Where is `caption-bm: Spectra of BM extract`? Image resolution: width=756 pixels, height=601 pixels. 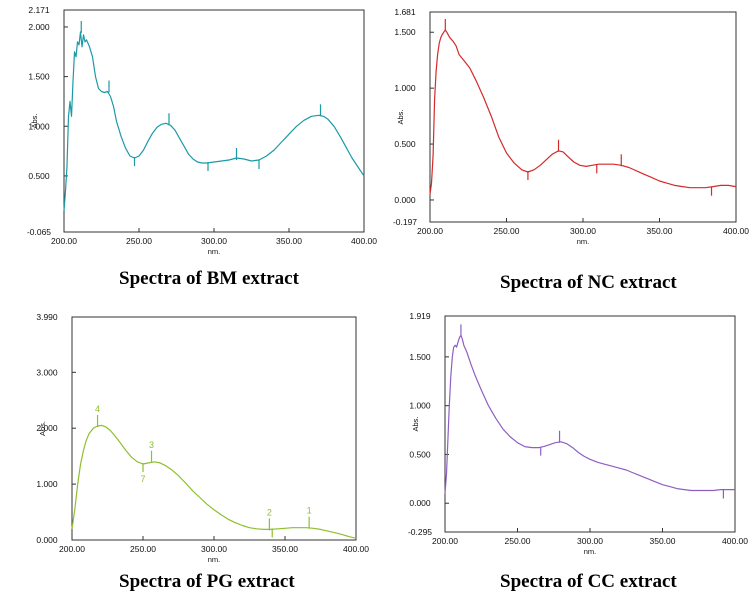
caption-bm: Spectra of BM extract is located at coordinates (209, 278).